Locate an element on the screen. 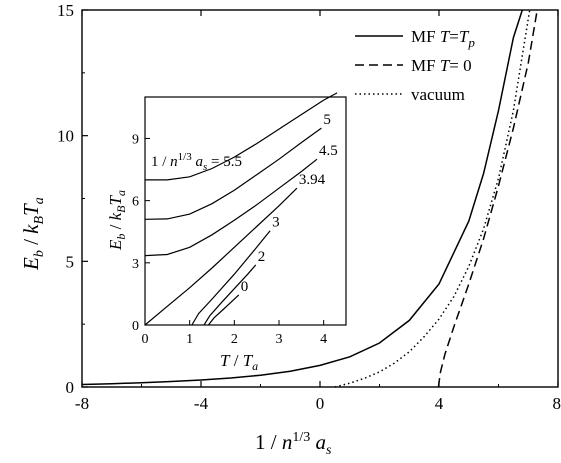 This screenshot has height=463, width=561. y-tick-label: 10 is located at coordinates (65, 136).